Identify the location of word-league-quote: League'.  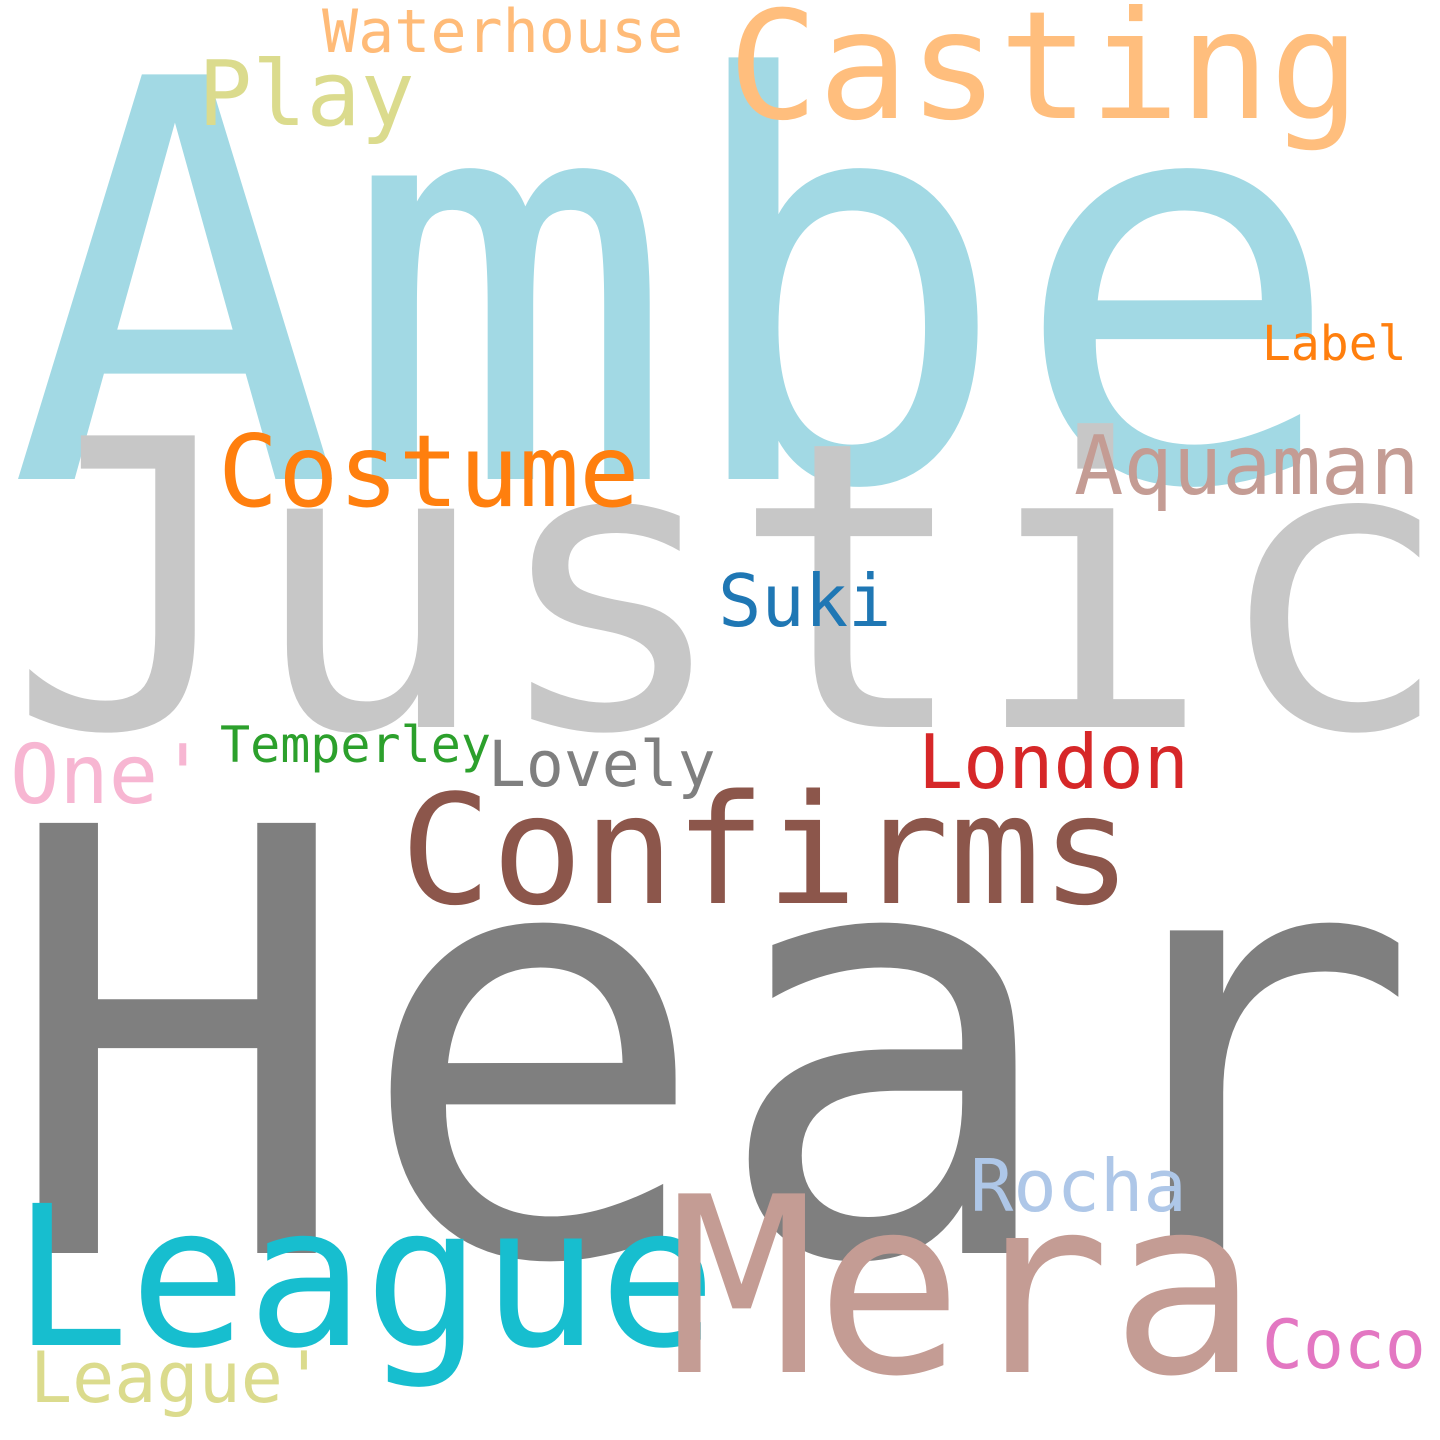
(178, 1378).